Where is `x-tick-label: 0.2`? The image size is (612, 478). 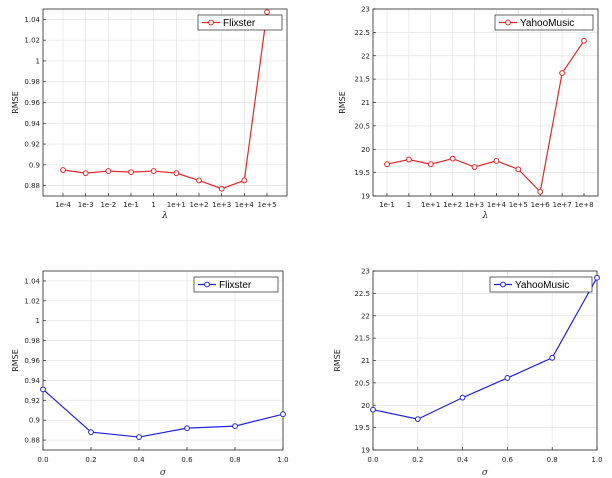
x-tick-label: 0.2 is located at coordinates (417, 460).